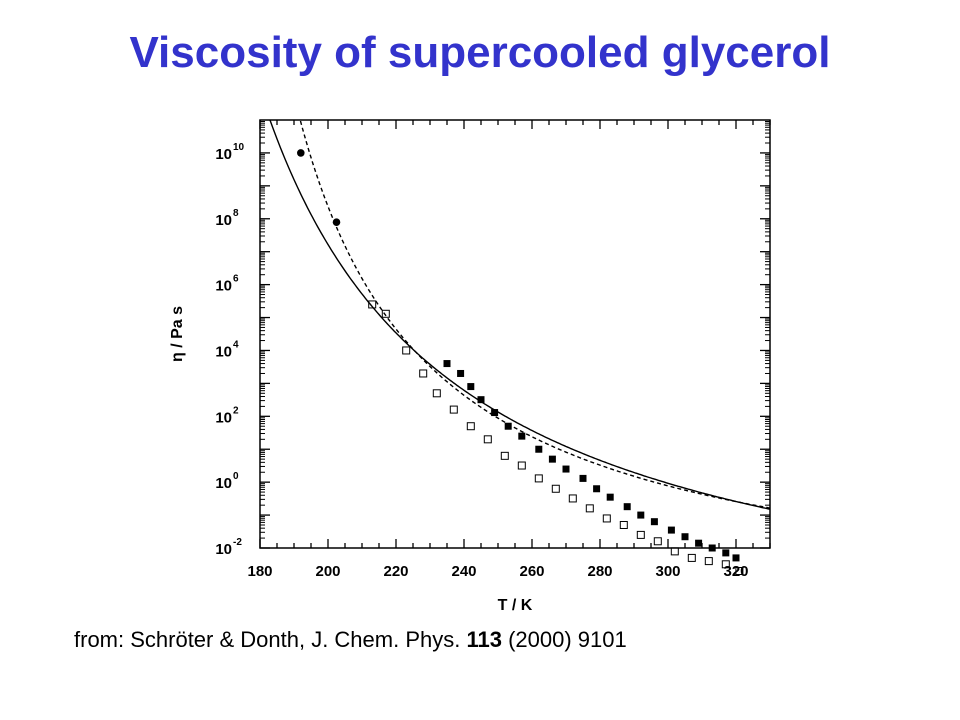 The image size is (960, 720). What do you see at coordinates (236, 213) in the screenshot?
I see `y-tick-exponent: 8` at bounding box center [236, 213].